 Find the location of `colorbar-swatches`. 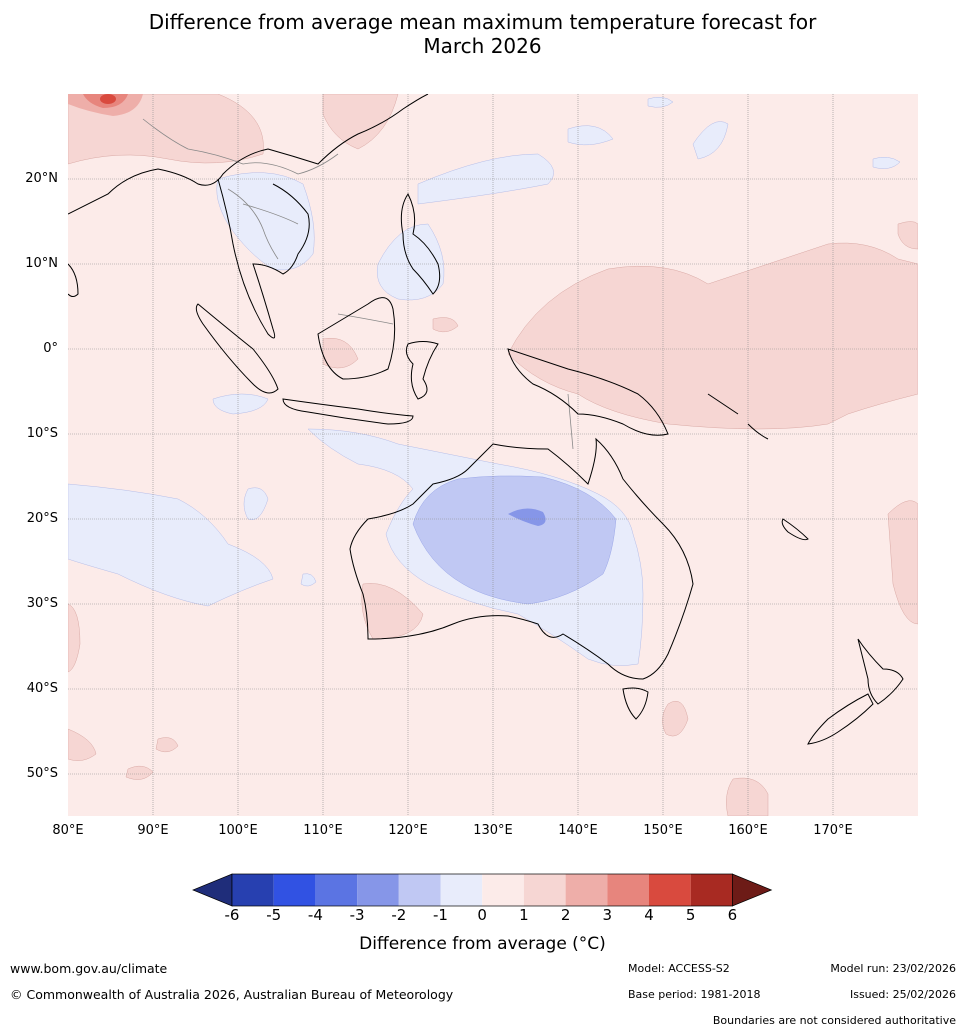

colorbar-swatches is located at coordinates (483, 890).